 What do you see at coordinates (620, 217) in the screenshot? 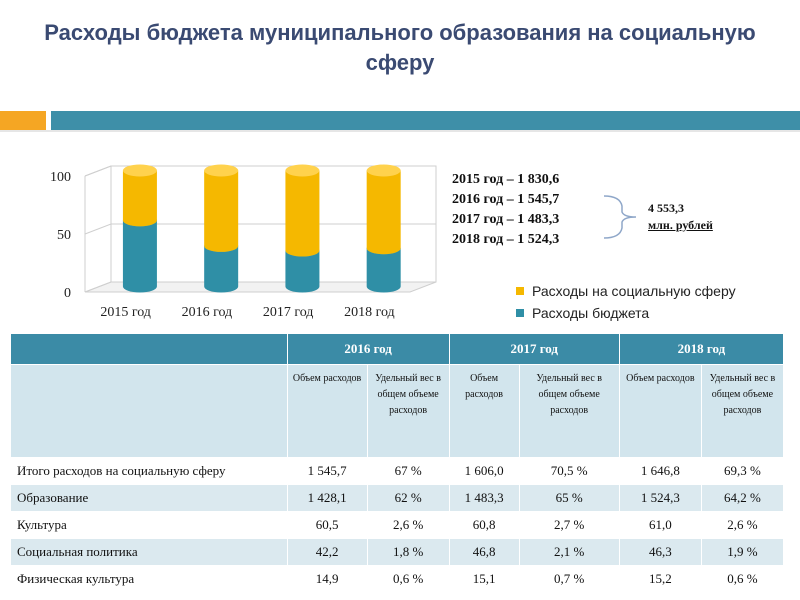
I see `right-brace` at bounding box center [620, 217].